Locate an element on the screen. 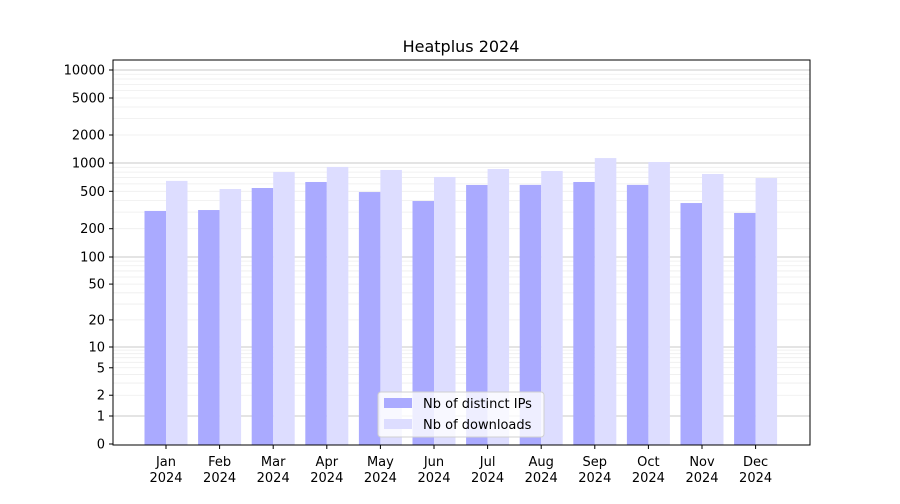 The height and width of the screenshot is (504, 900). legend-box is located at coordinates (461, 414).